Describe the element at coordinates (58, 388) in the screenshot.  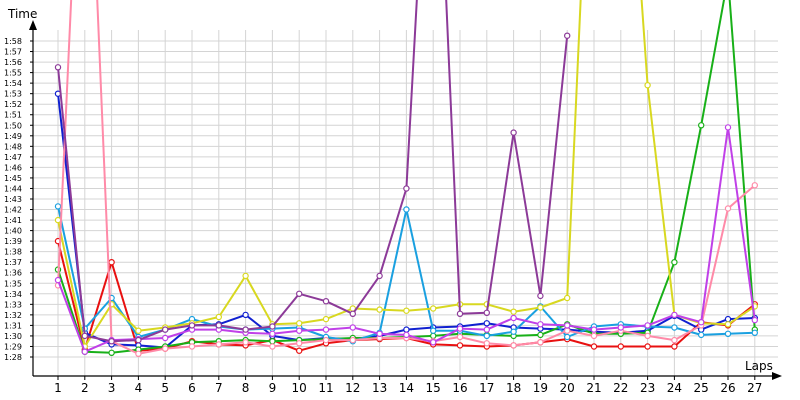
I see `x-tick-label: 1` at that location.